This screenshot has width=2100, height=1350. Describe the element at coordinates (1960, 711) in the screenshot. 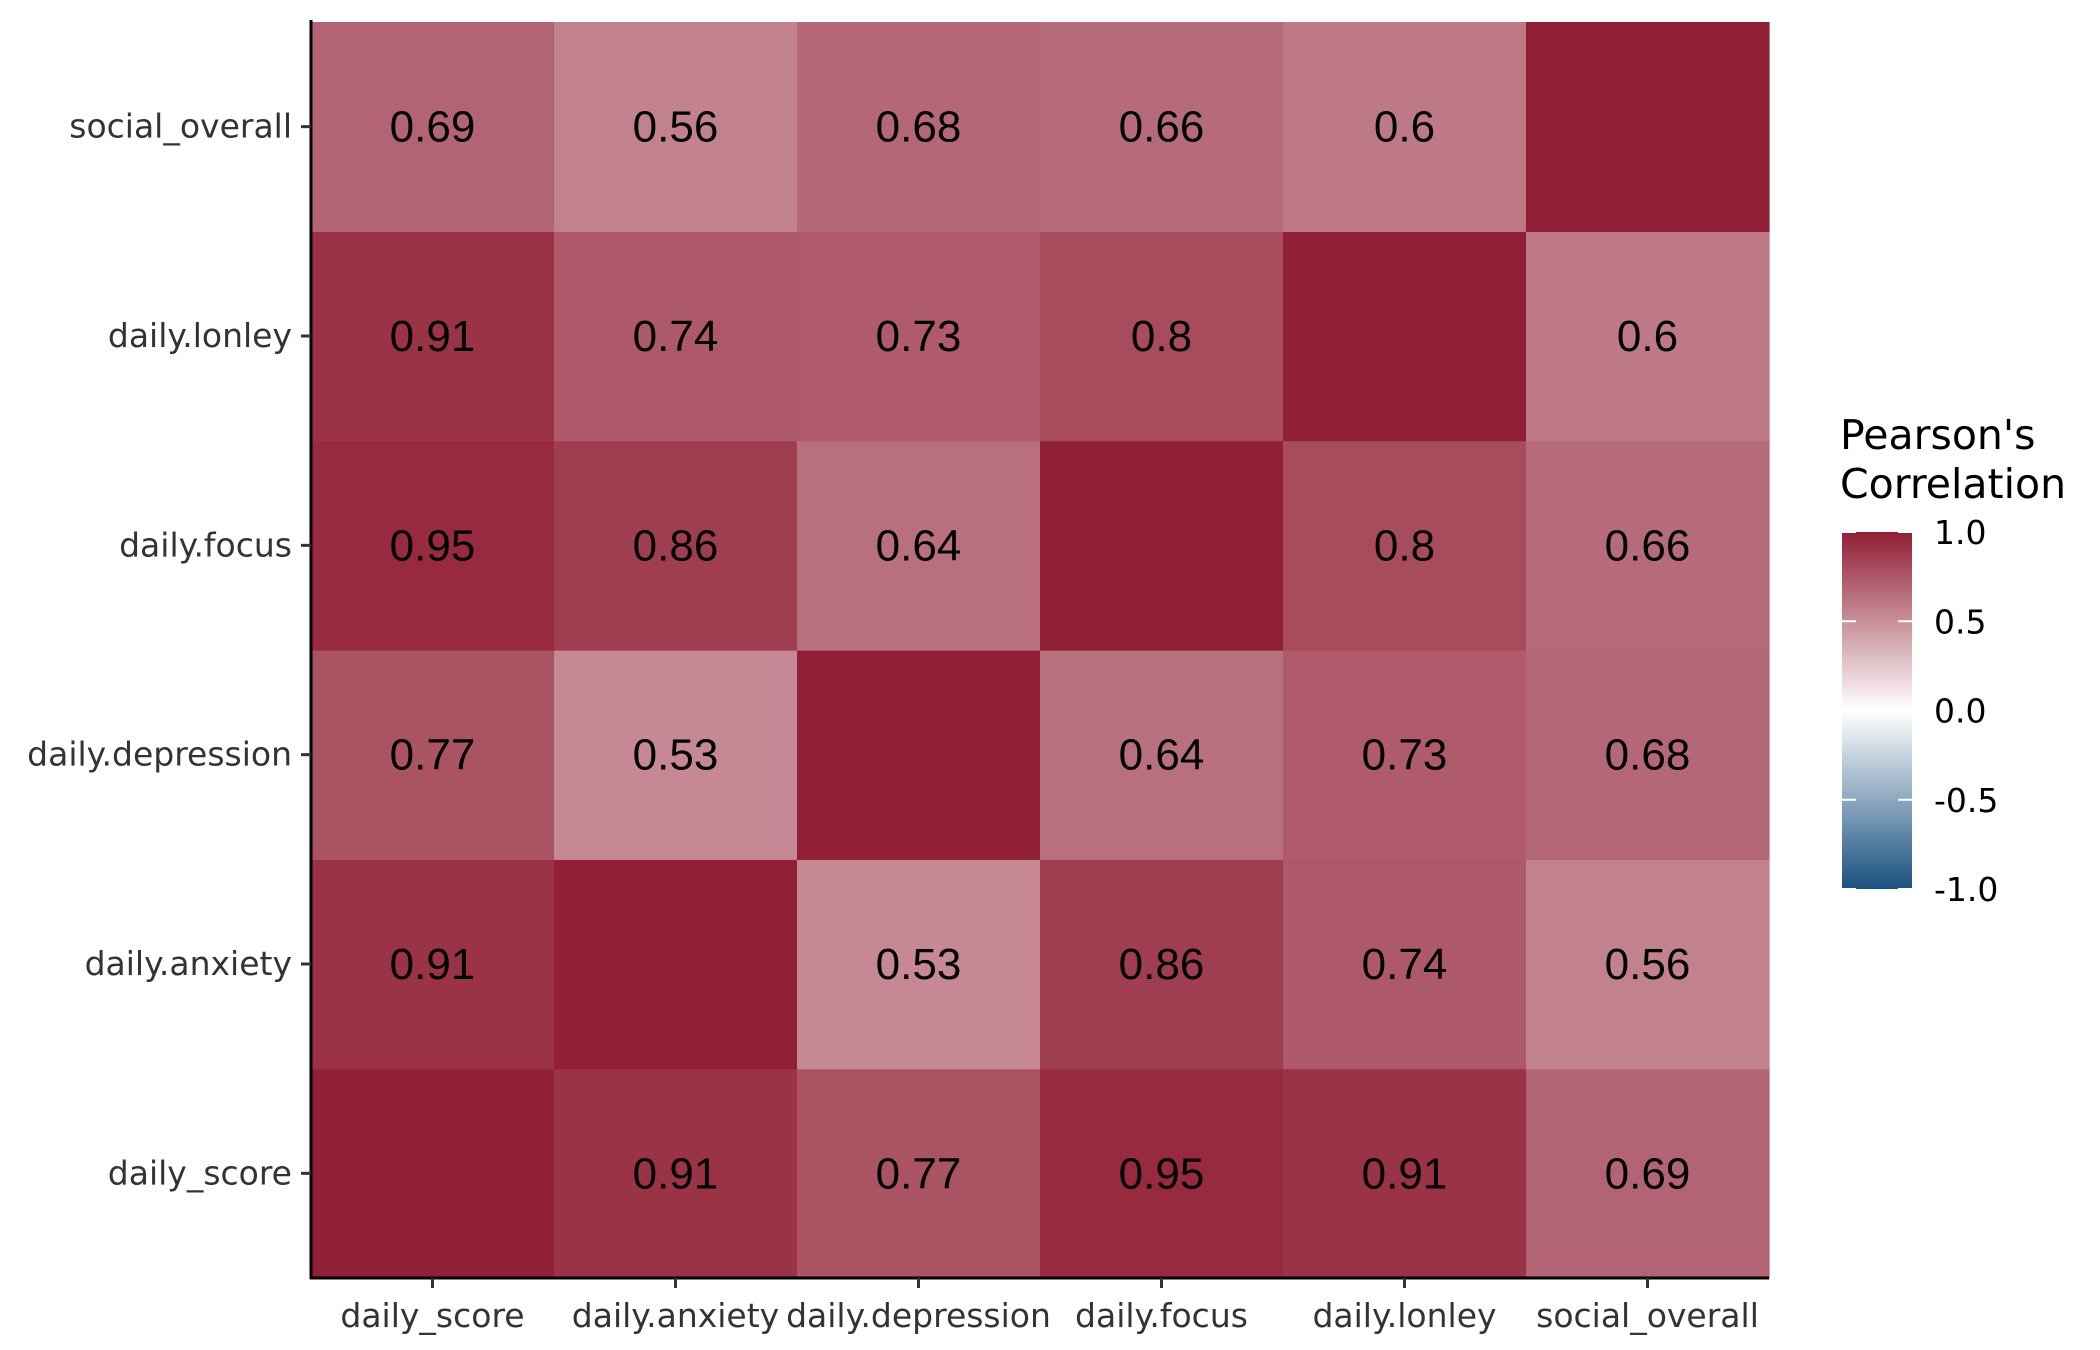

I see `legend-tick-label: 0.0` at that location.